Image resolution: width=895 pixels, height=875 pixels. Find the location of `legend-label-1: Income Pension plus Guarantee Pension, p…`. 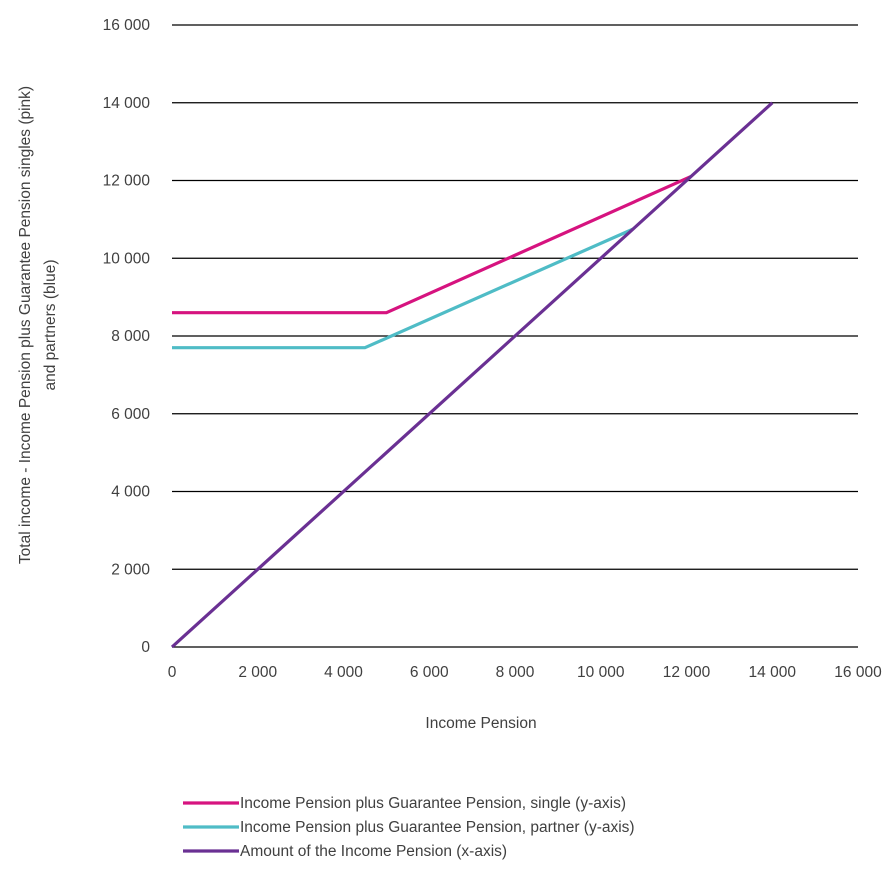

legend-label-1: Income Pension plus Guarantee Pension, p… is located at coordinates (437, 827).